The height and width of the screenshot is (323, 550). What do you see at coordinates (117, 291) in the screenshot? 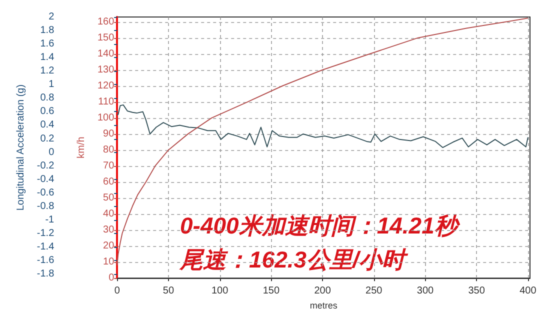
I see `x-tick-label: 0` at bounding box center [117, 291].